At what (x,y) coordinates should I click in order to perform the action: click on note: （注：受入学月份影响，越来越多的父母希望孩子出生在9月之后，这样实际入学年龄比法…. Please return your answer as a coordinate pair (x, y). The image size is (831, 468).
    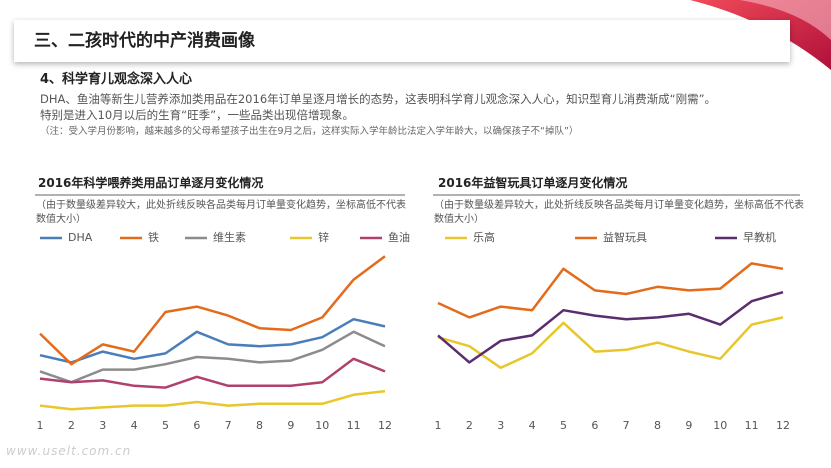
    Looking at the image, I should click on (309, 131).